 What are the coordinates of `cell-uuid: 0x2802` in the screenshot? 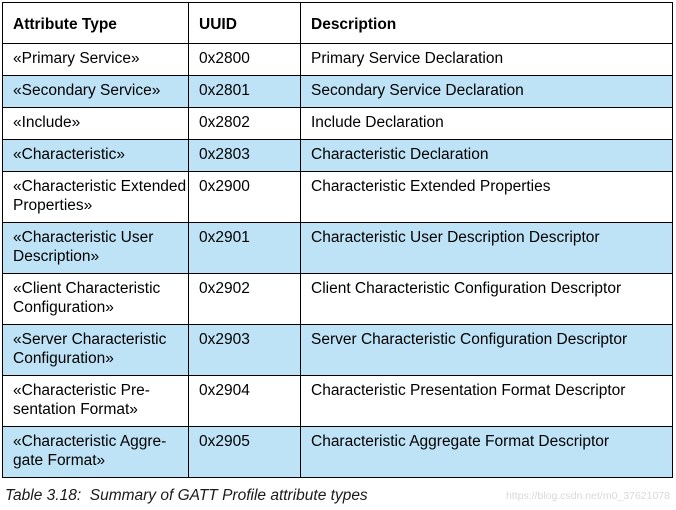 It's located at (244, 123).